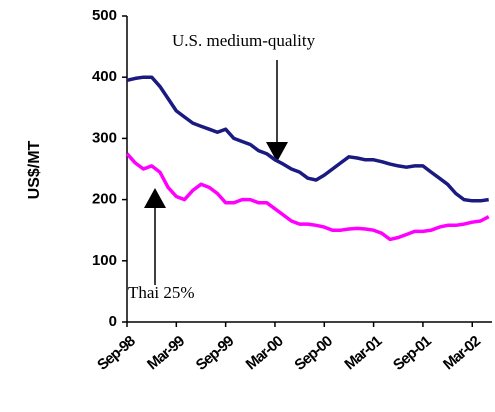  Describe the element at coordinates (116, 353) in the screenshot. I see `x-tick-label: Sep-98` at that location.